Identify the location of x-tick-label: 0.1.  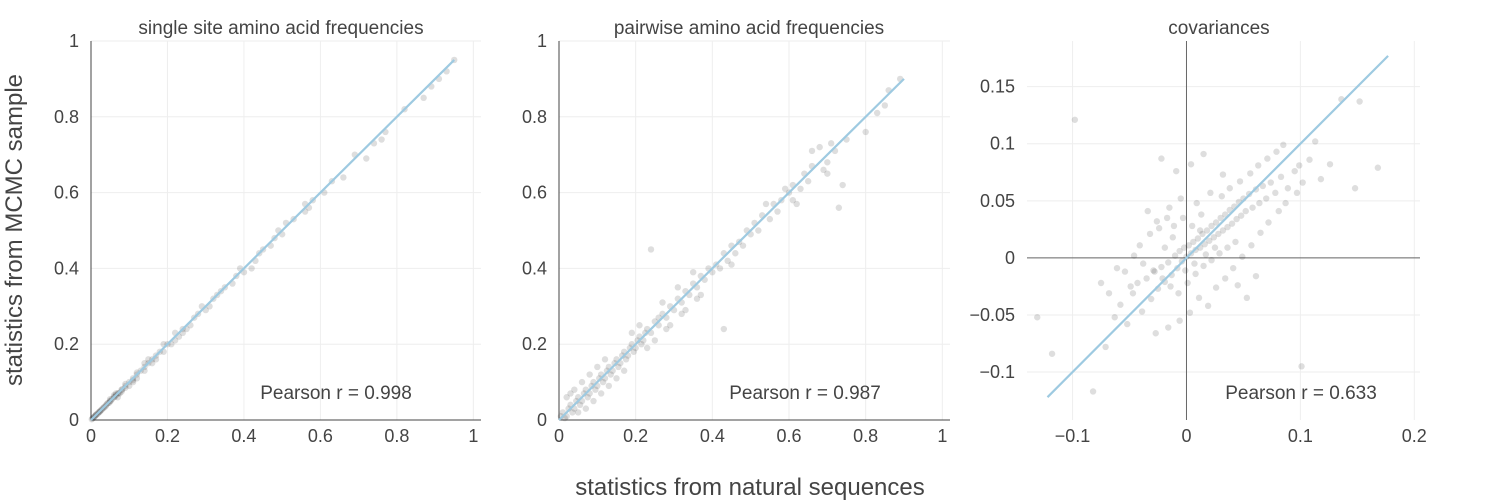
(1300, 436).